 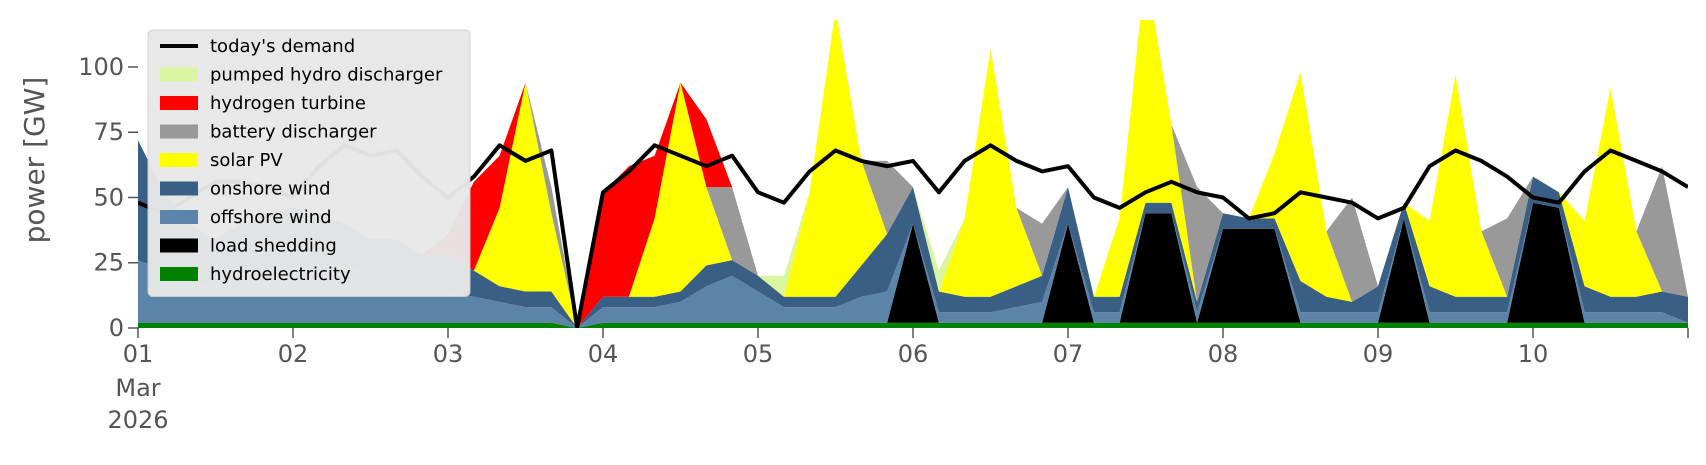 I want to click on x-tick-label: 05, so click(x=758, y=354).